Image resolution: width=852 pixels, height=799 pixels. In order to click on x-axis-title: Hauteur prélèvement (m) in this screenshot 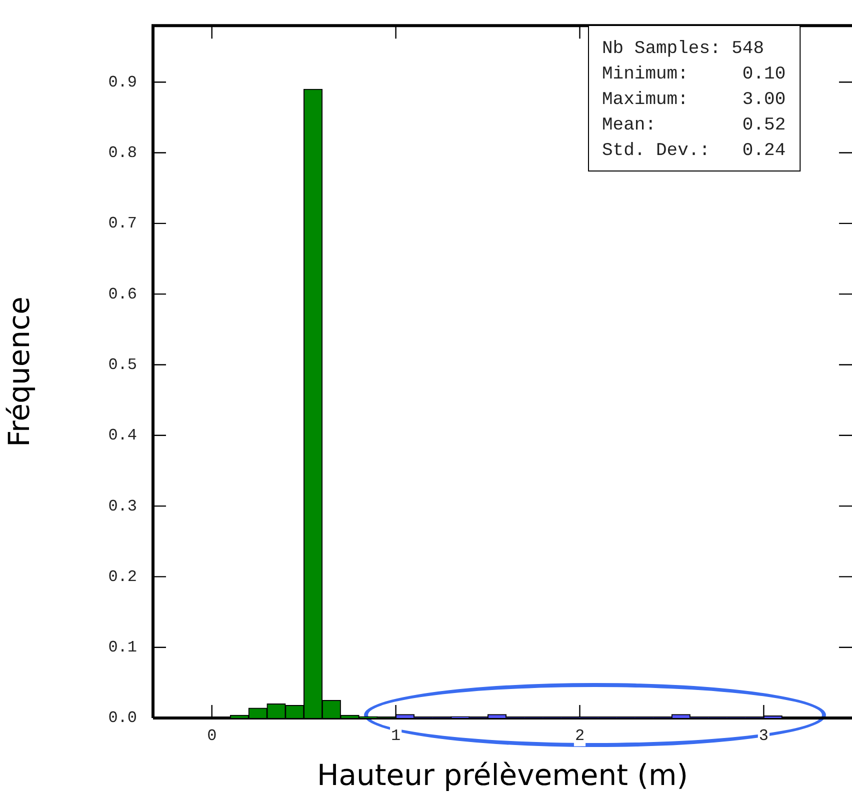, I will do `click(502, 775)`.